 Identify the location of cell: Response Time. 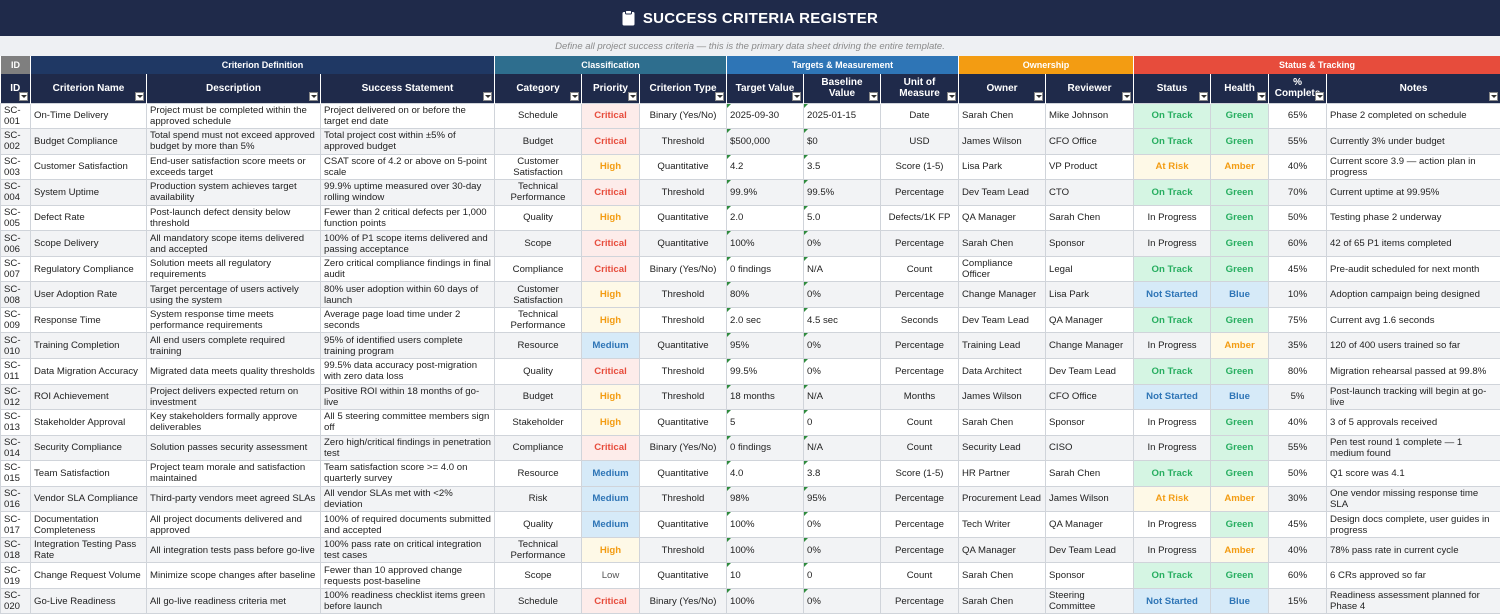
(88, 320).